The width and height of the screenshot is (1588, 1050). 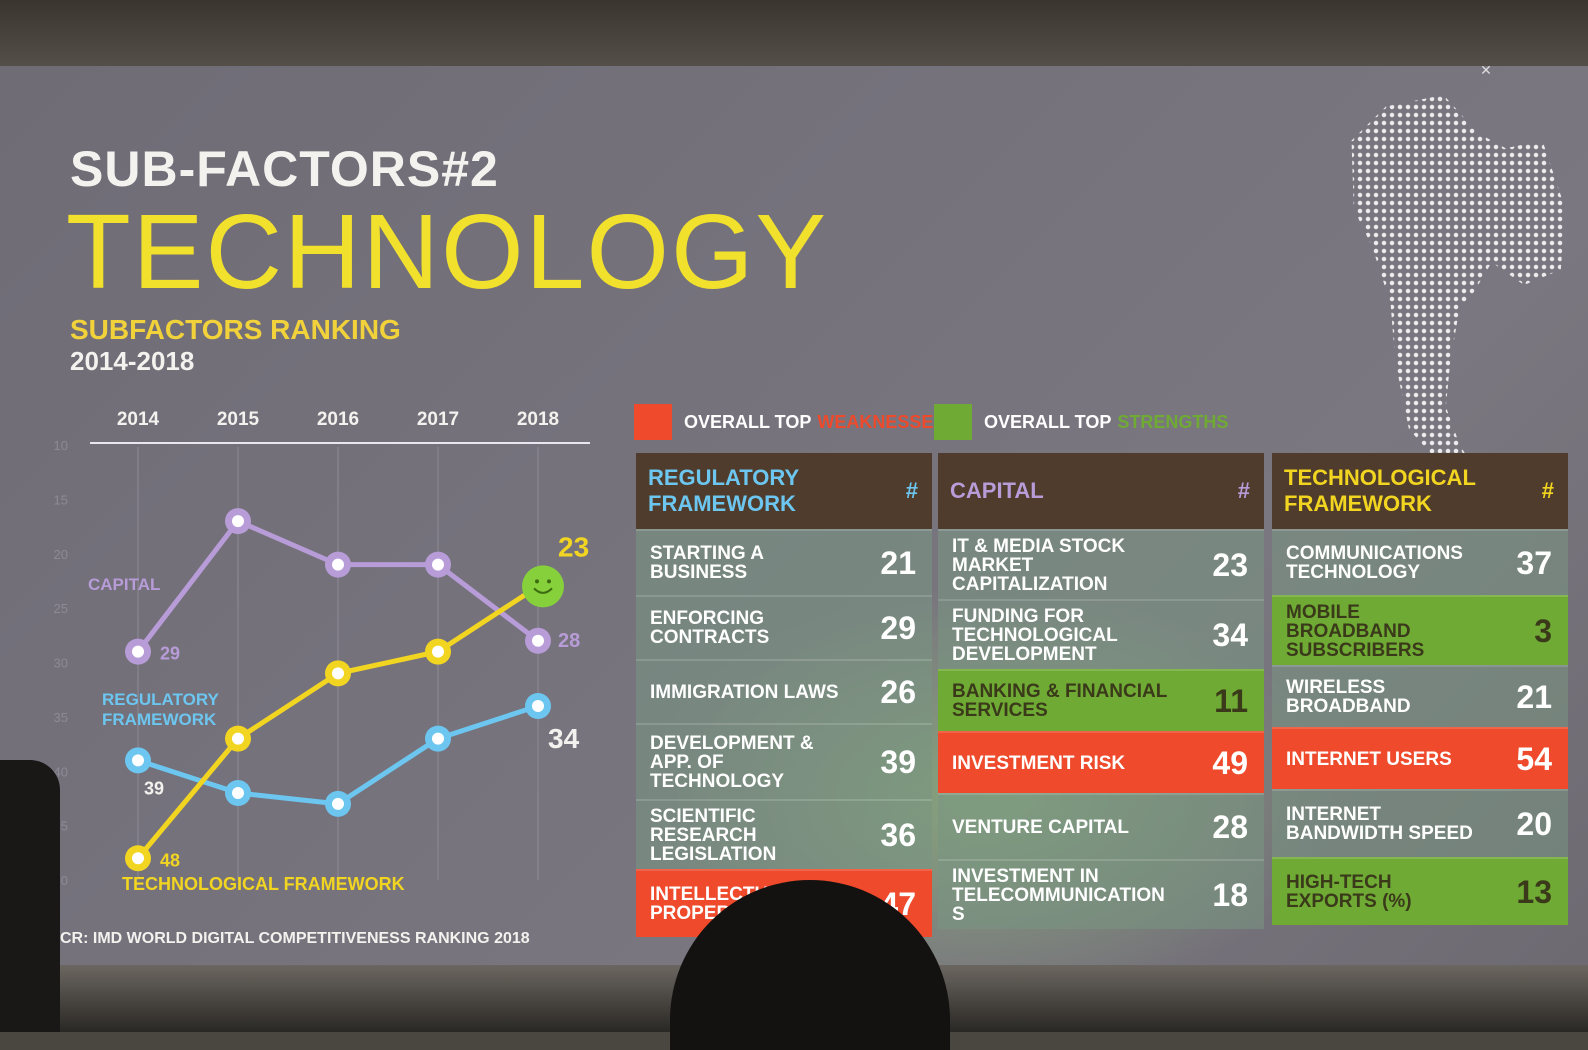 What do you see at coordinates (713, 835) in the screenshot?
I see `row-label: SCIENTIFIC RESEARCH LEGISLATION` at bounding box center [713, 835].